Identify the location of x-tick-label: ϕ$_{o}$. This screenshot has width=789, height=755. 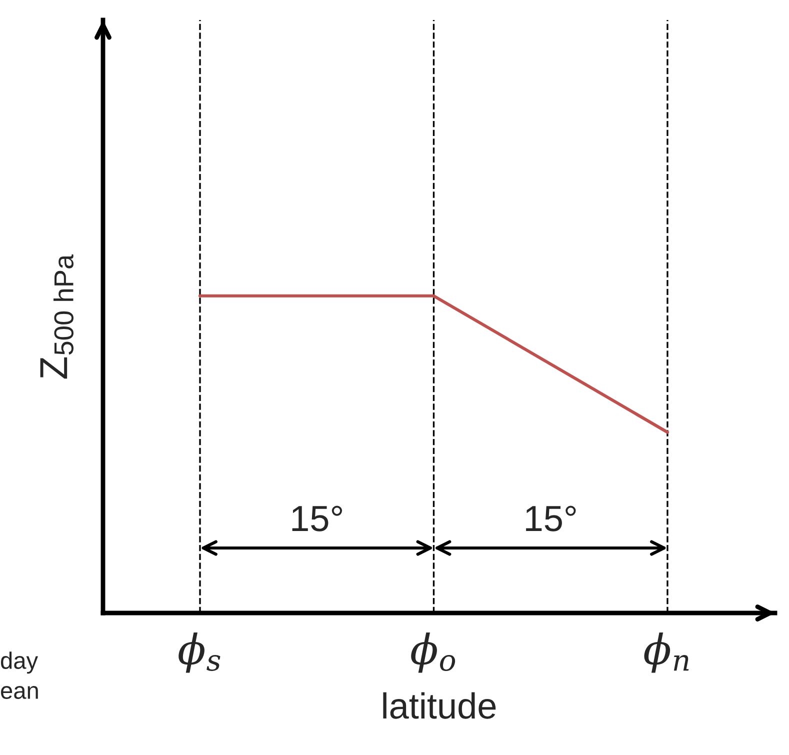
(433, 652).